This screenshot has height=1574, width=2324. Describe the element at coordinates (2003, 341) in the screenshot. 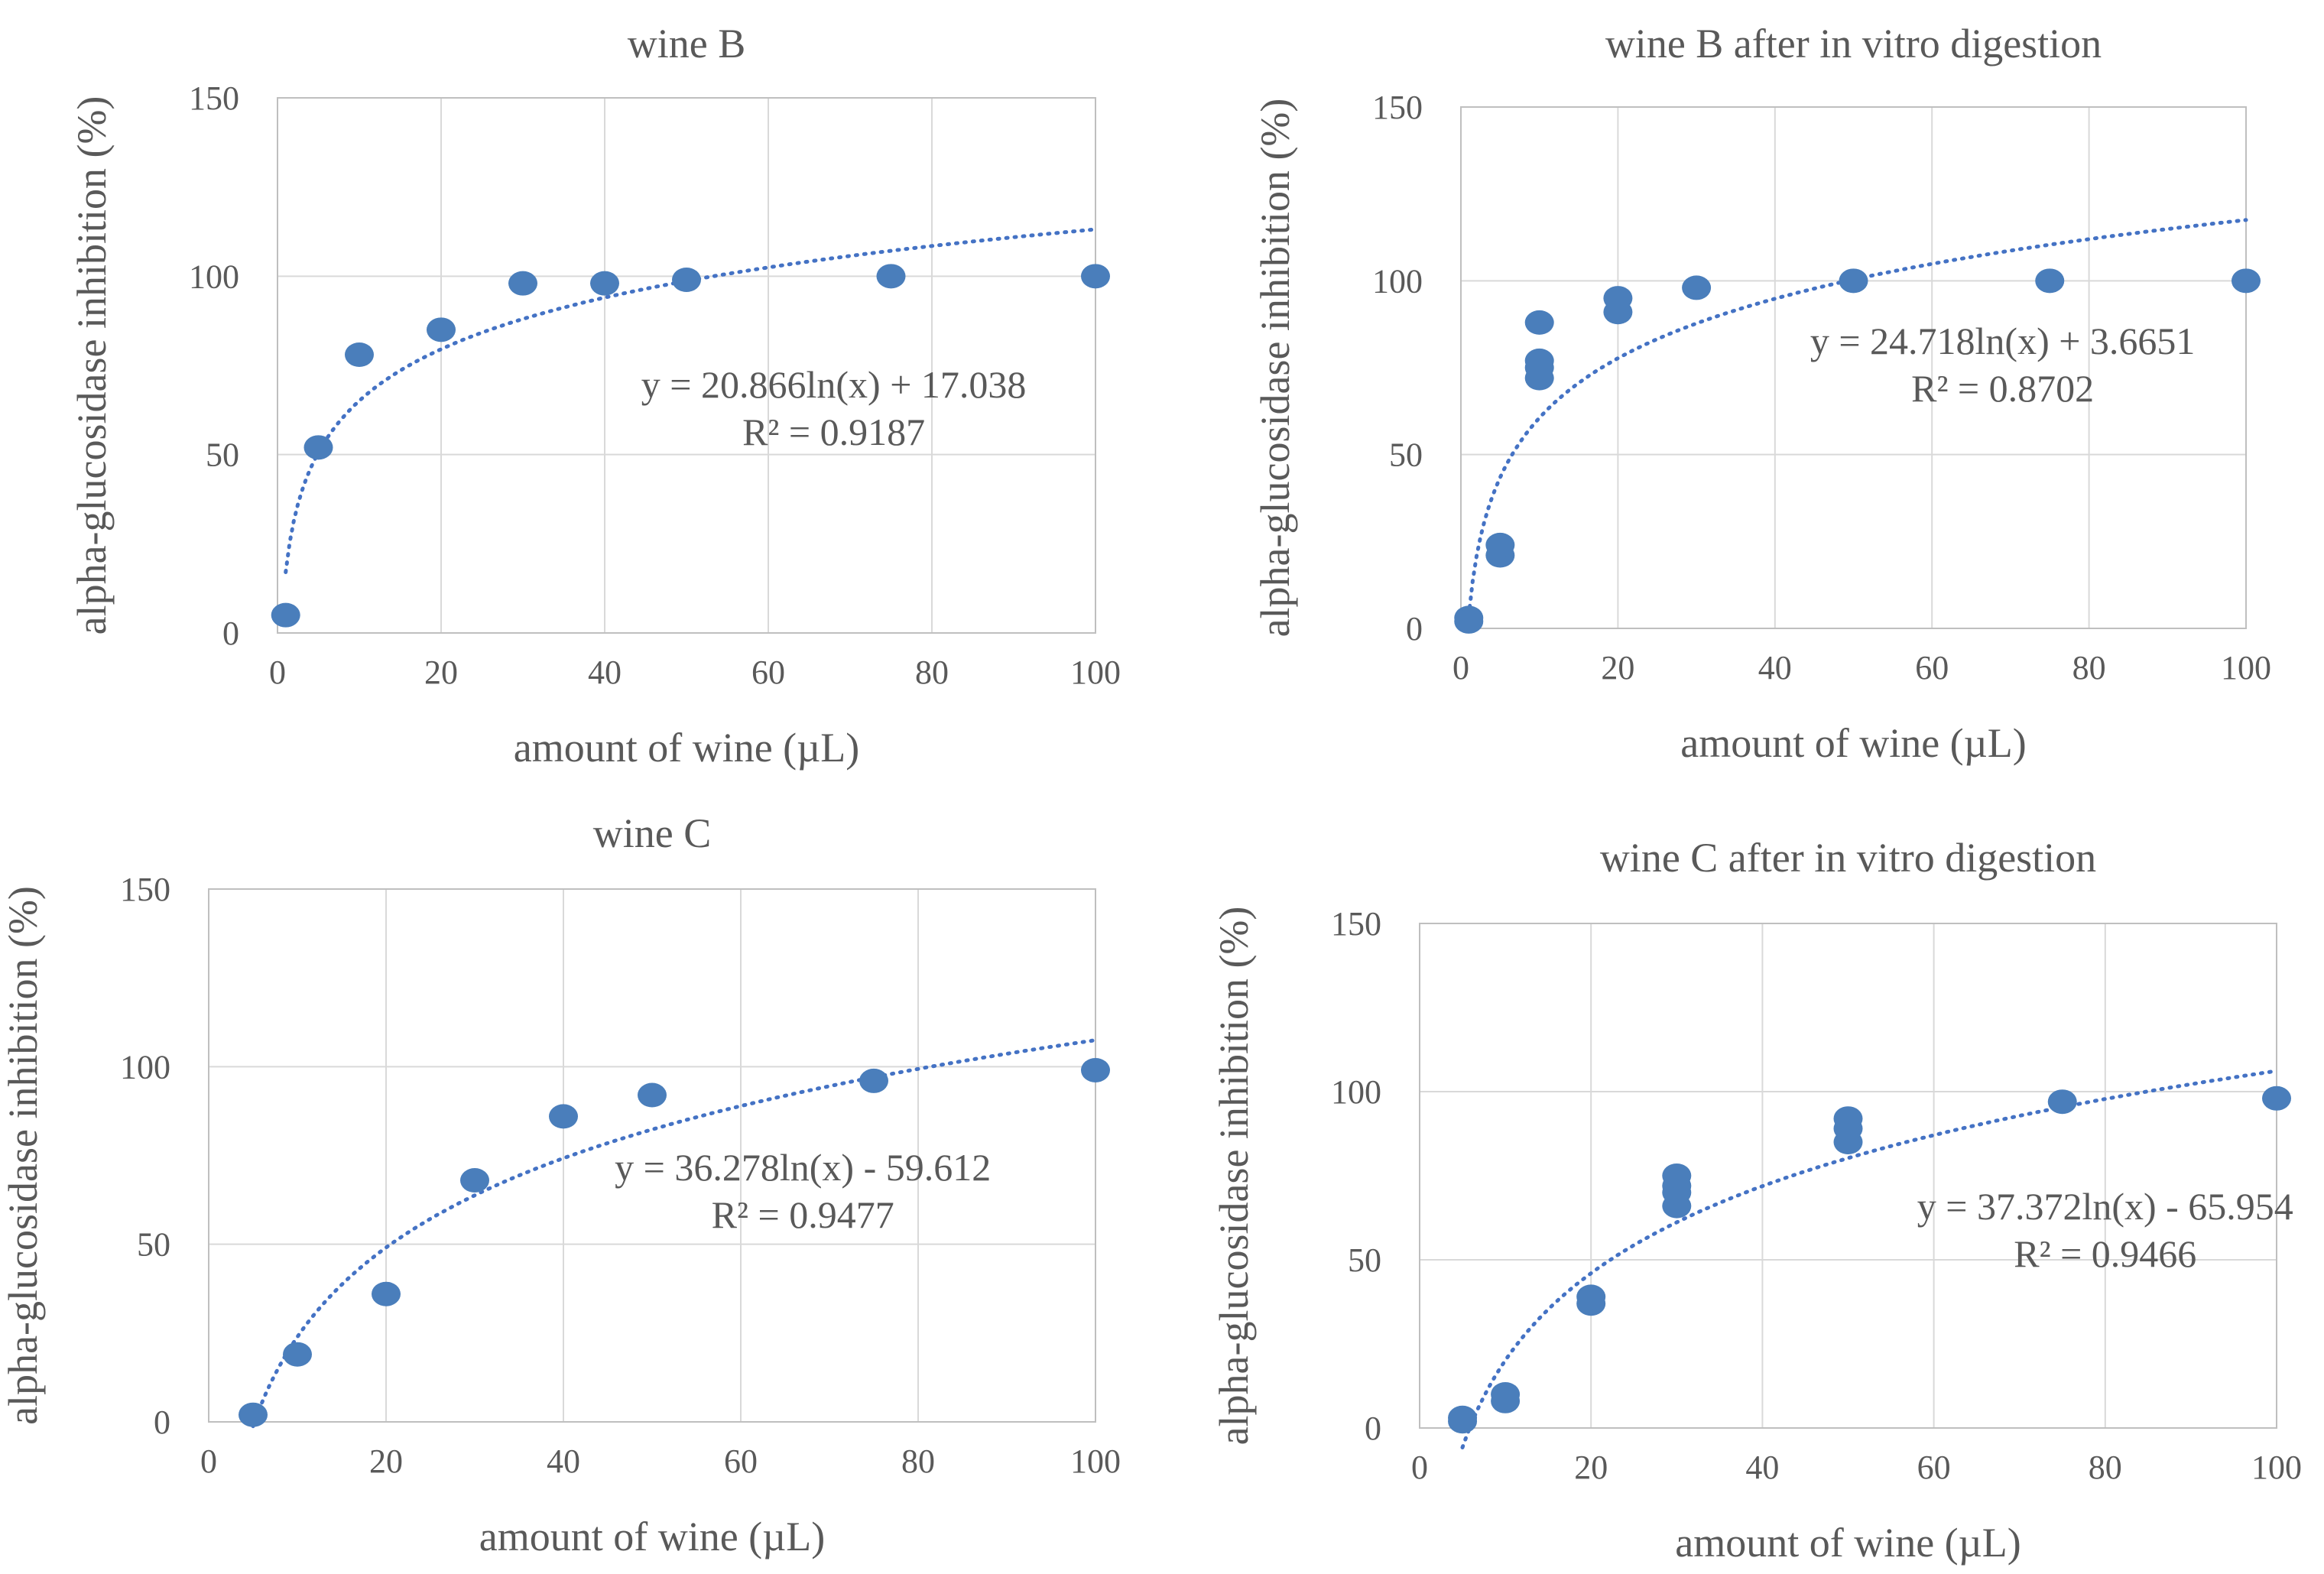

I see `trendline-equation: y = 24.718ln(x) + 3.6651` at that location.